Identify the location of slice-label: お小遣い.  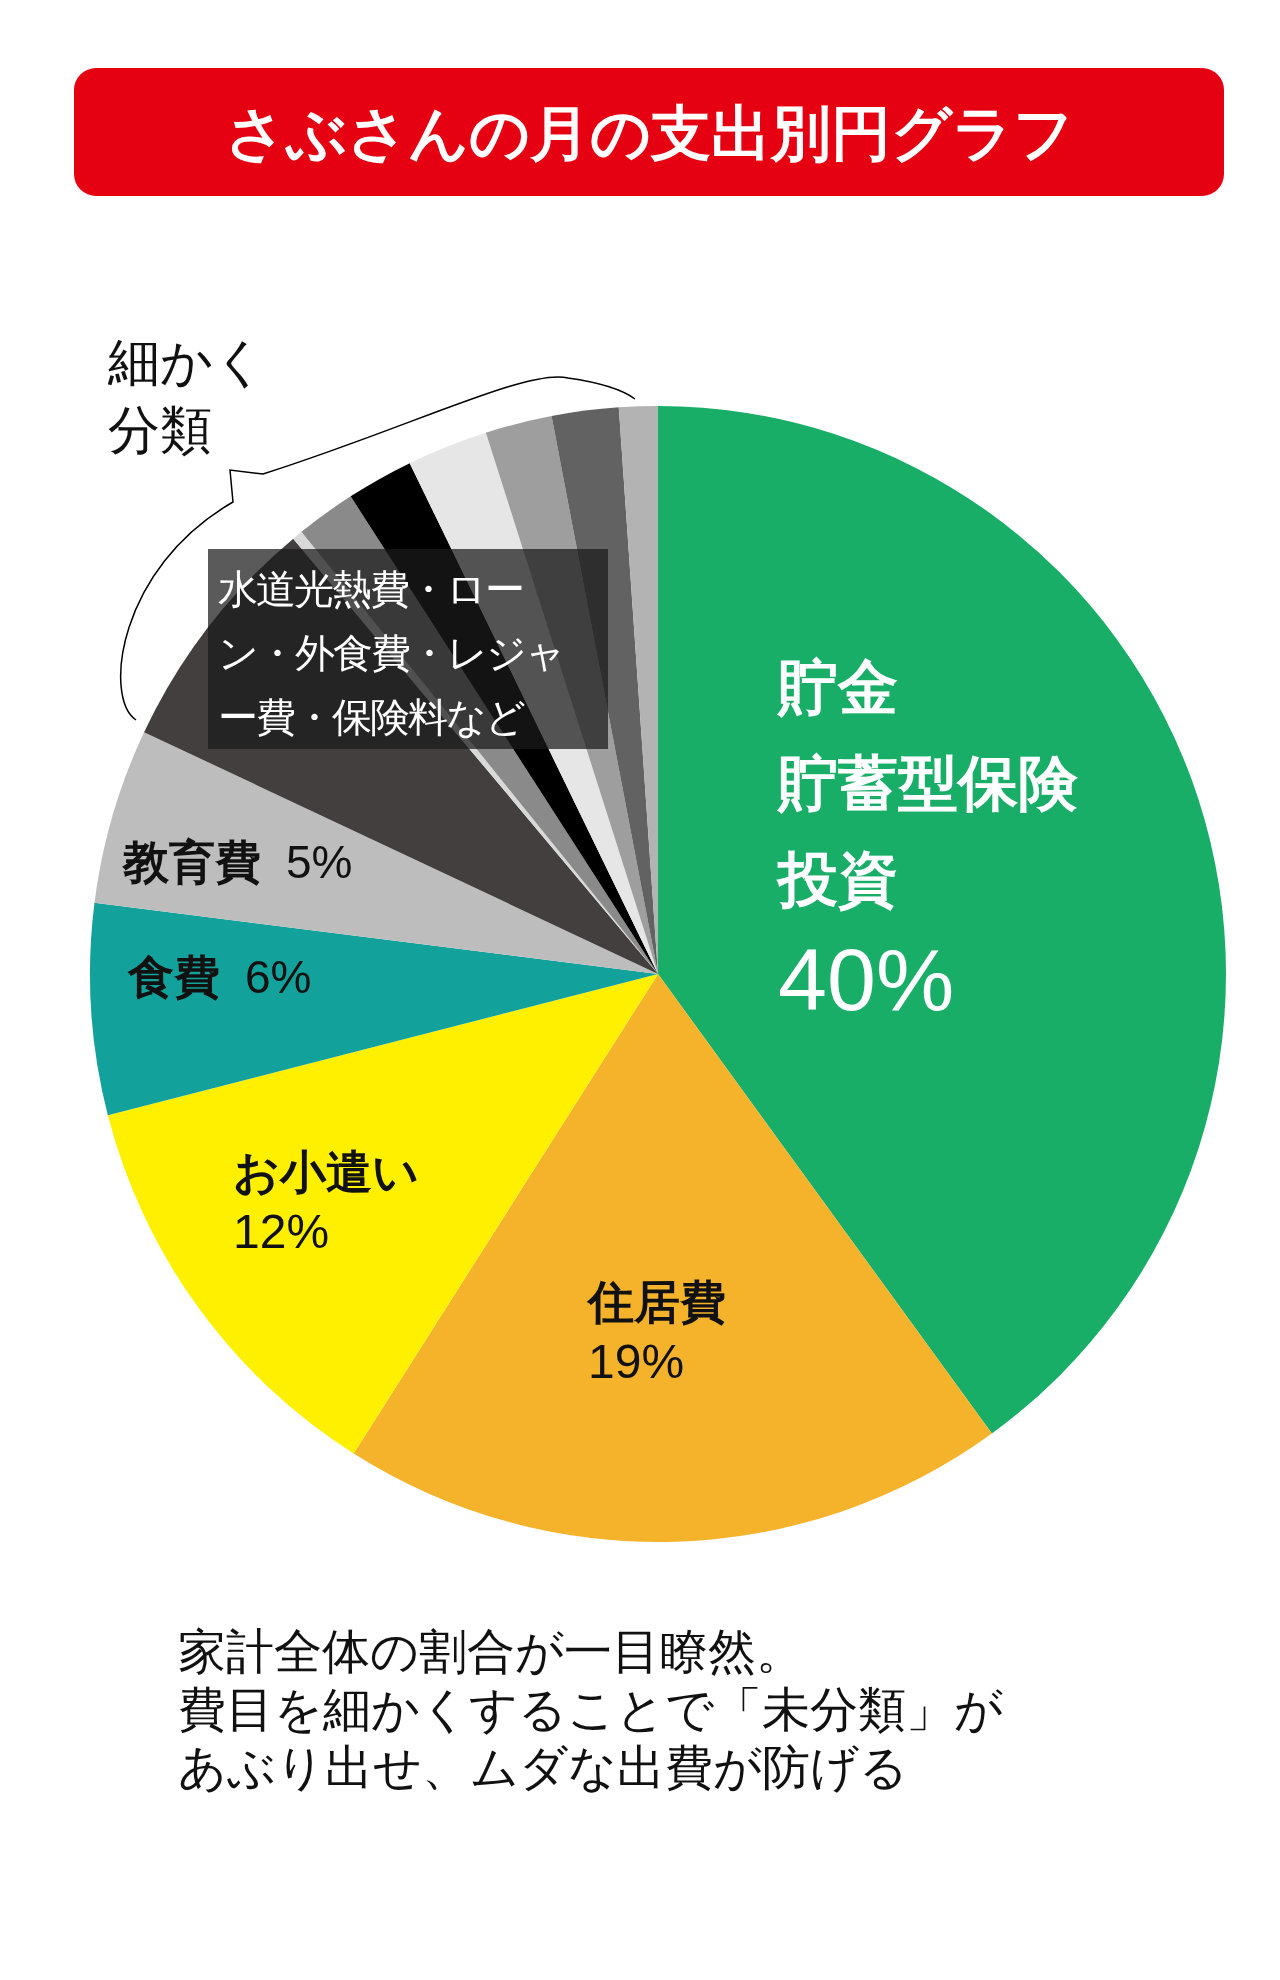
(326, 1172).